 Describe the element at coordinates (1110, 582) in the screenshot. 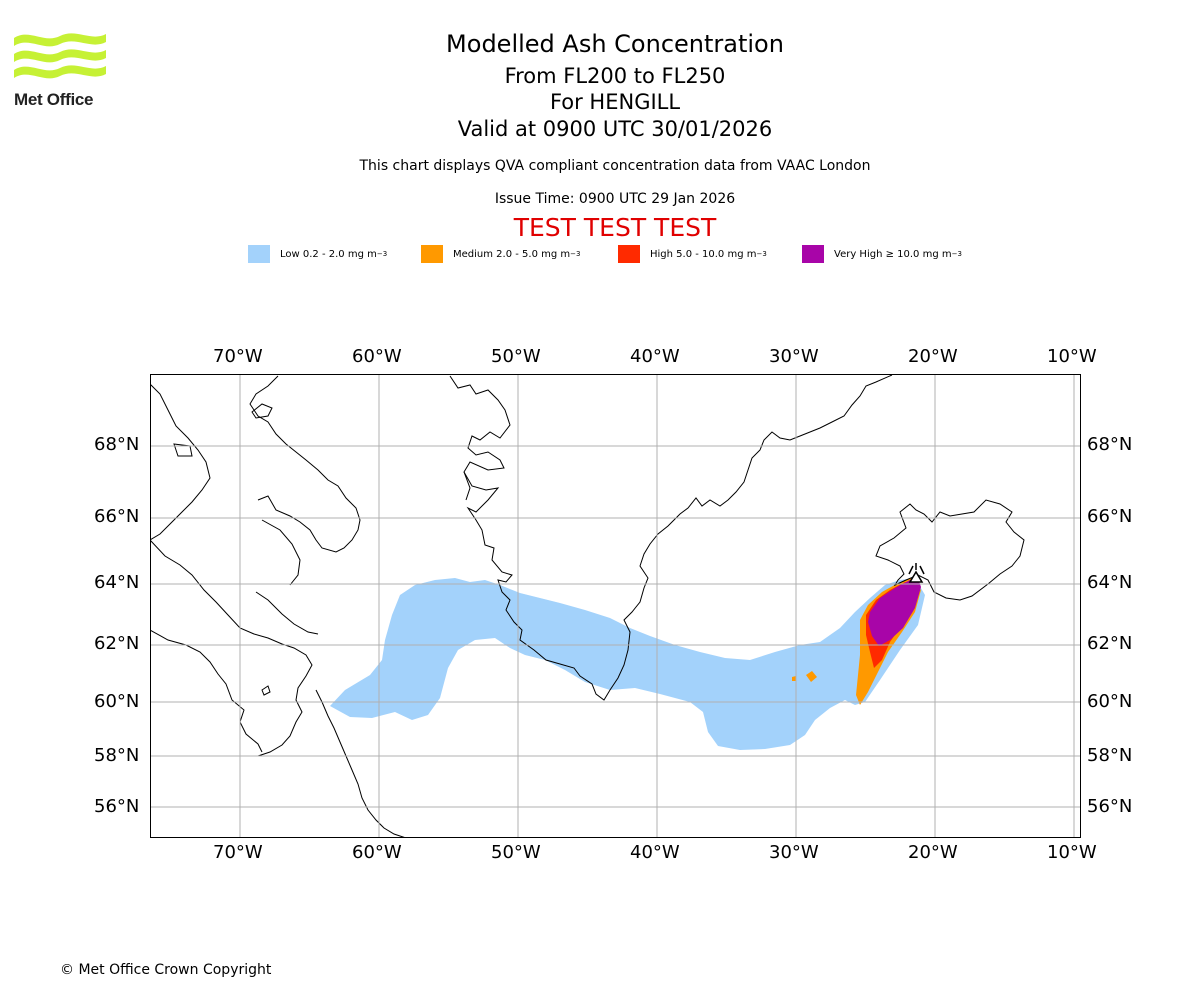

I see `lat-label-right-64n: 64°N` at that location.